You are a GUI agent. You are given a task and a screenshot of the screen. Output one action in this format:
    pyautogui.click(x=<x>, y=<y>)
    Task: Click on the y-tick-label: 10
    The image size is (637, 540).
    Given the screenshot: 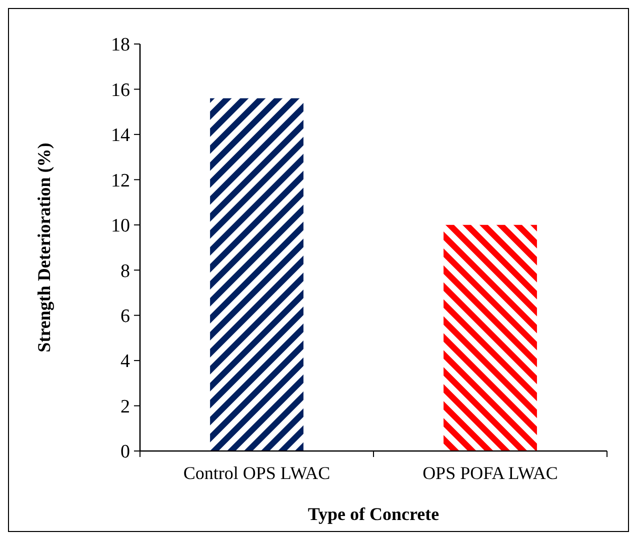 What is the action you would take?
    pyautogui.click(x=120, y=226)
    